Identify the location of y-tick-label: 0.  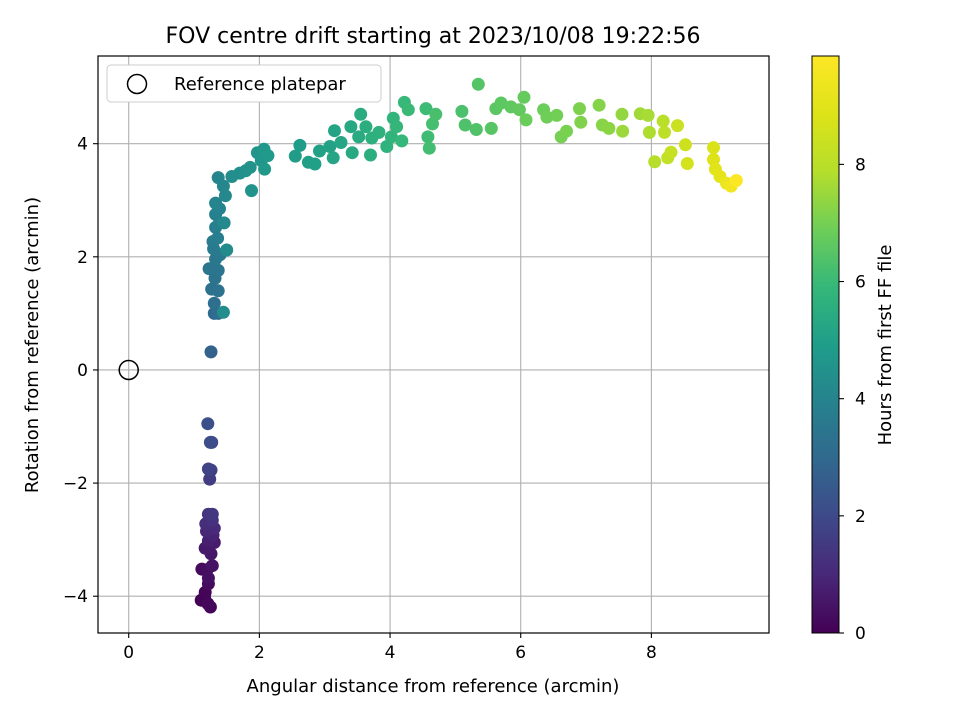
(82, 371).